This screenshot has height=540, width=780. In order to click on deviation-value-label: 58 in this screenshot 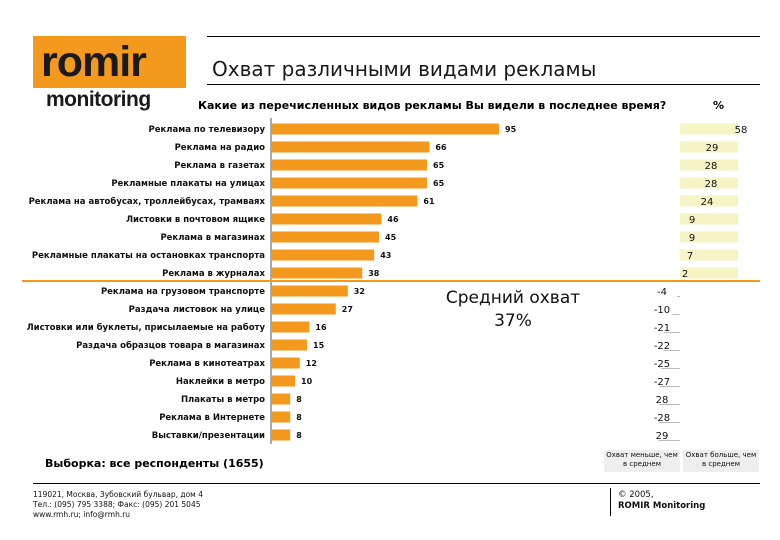, I will do `click(741, 130)`.